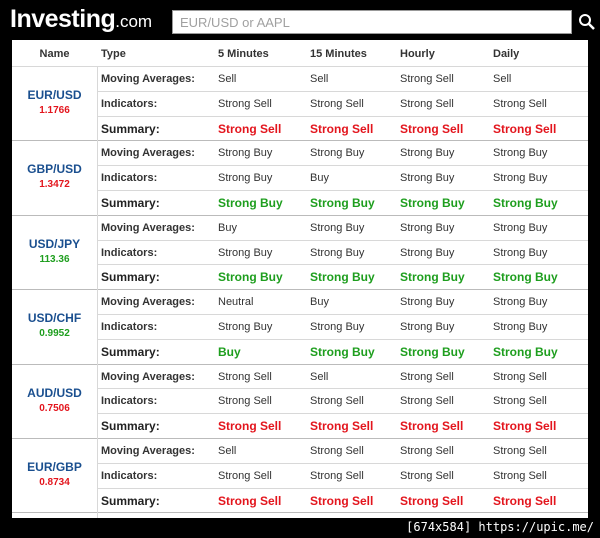  What do you see at coordinates (63, 19) in the screenshot?
I see `logo-text: Investing` at bounding box center [63, 19].